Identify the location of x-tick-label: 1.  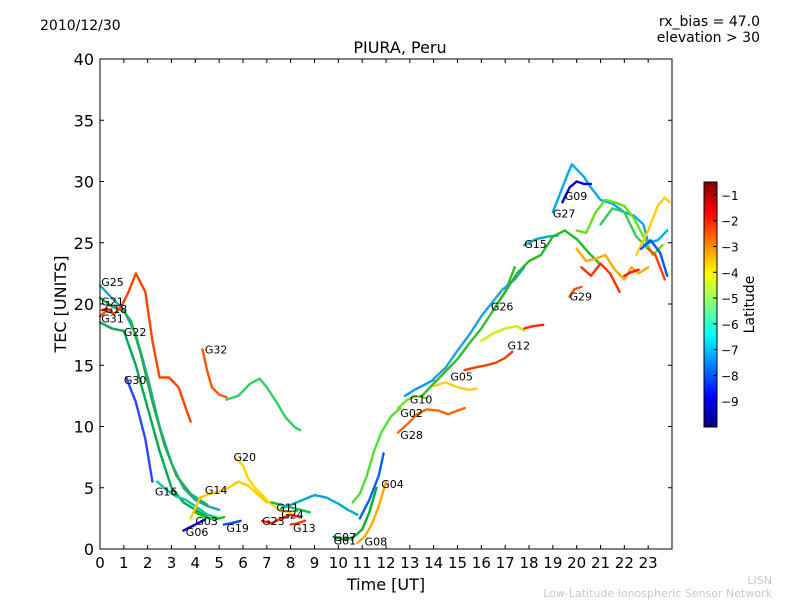
(124, 563).